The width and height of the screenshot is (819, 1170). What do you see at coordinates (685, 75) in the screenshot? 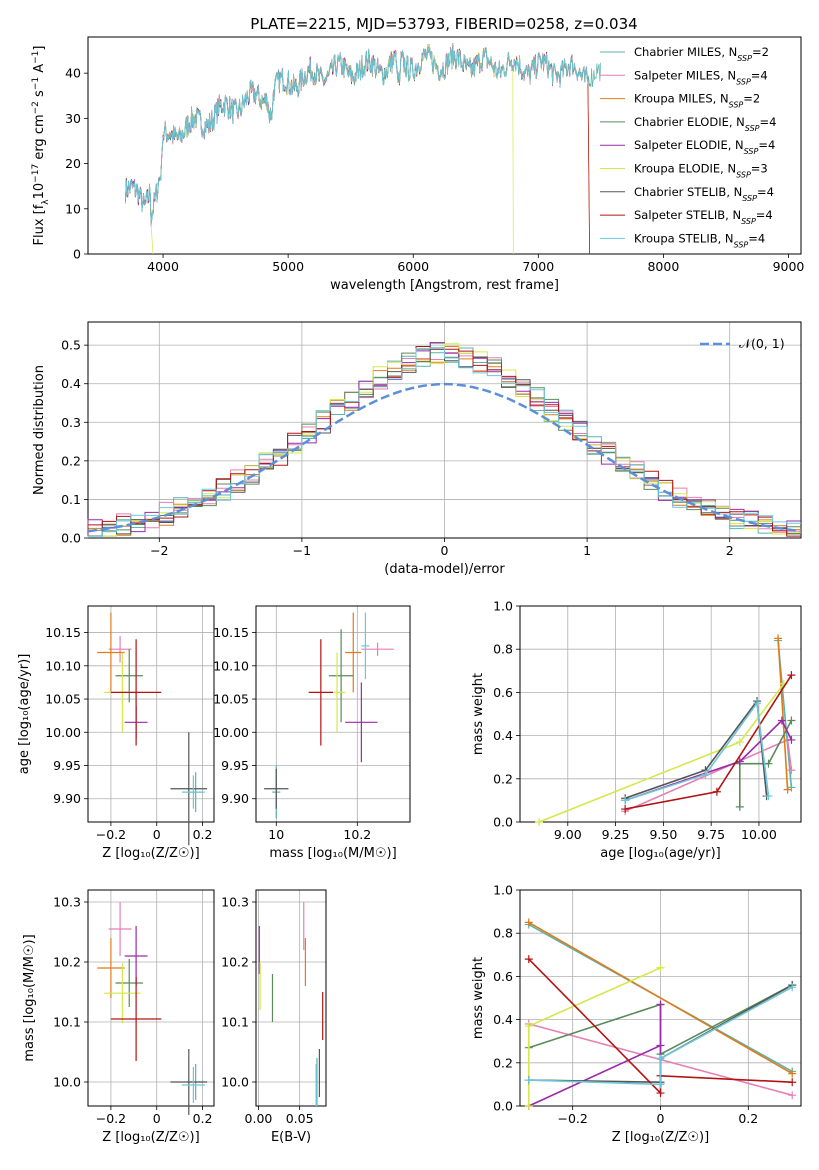
I see `legend-text: Salpeter MILES, N` at bounding box center [685, 75].